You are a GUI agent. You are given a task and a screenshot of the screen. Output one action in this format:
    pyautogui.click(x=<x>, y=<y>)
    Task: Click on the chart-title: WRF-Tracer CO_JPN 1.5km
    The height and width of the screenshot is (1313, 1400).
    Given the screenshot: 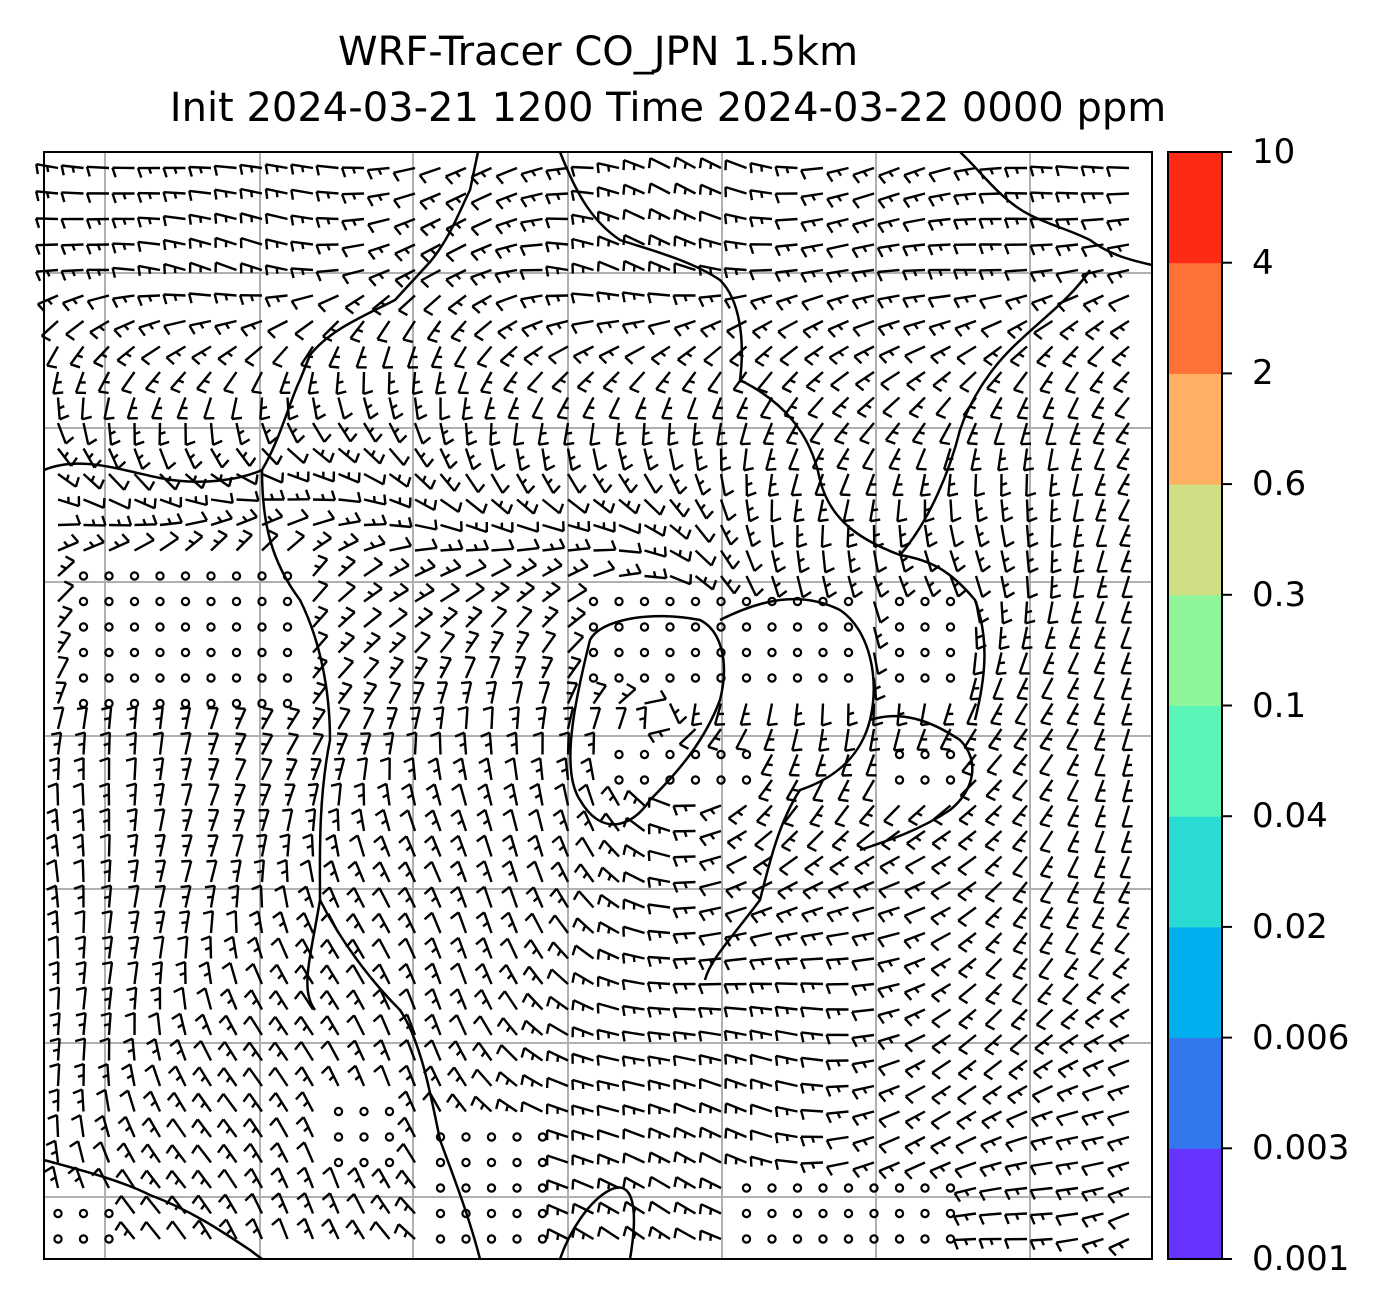 What is the action you would take?
    pyautogui.click(x=598, y=52)
    